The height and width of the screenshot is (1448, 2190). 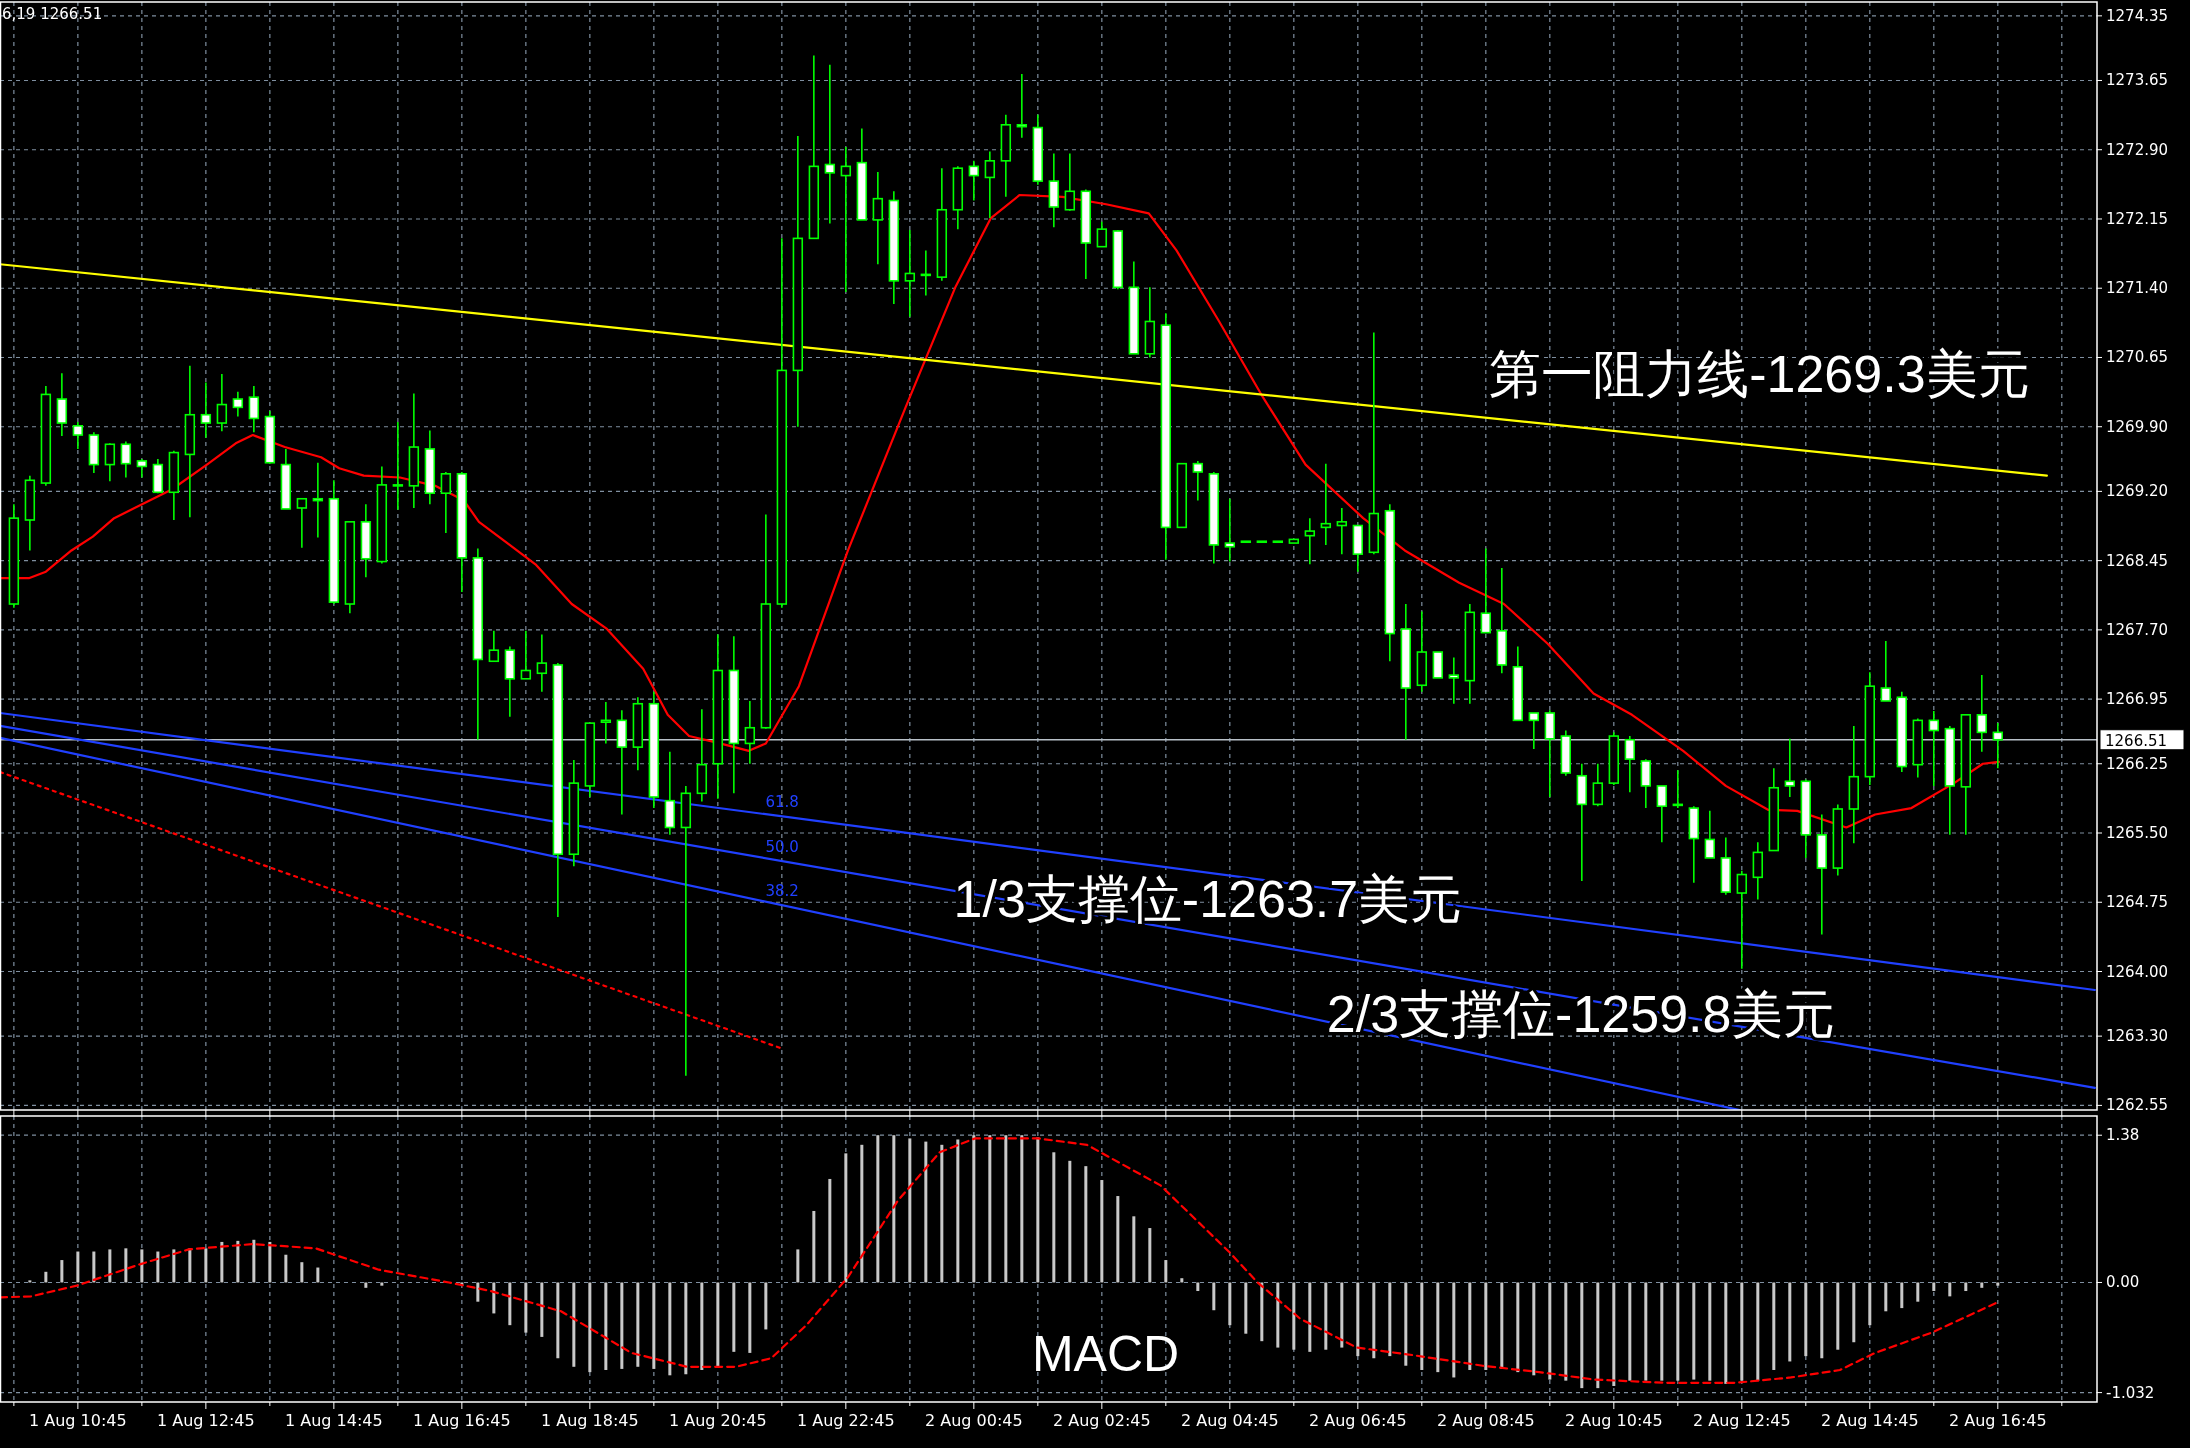 What do you see at coordinates (2137, 80) in the screenshot?
I see `y-tick-label: 1273.65` at bounding box center [2137, 80].